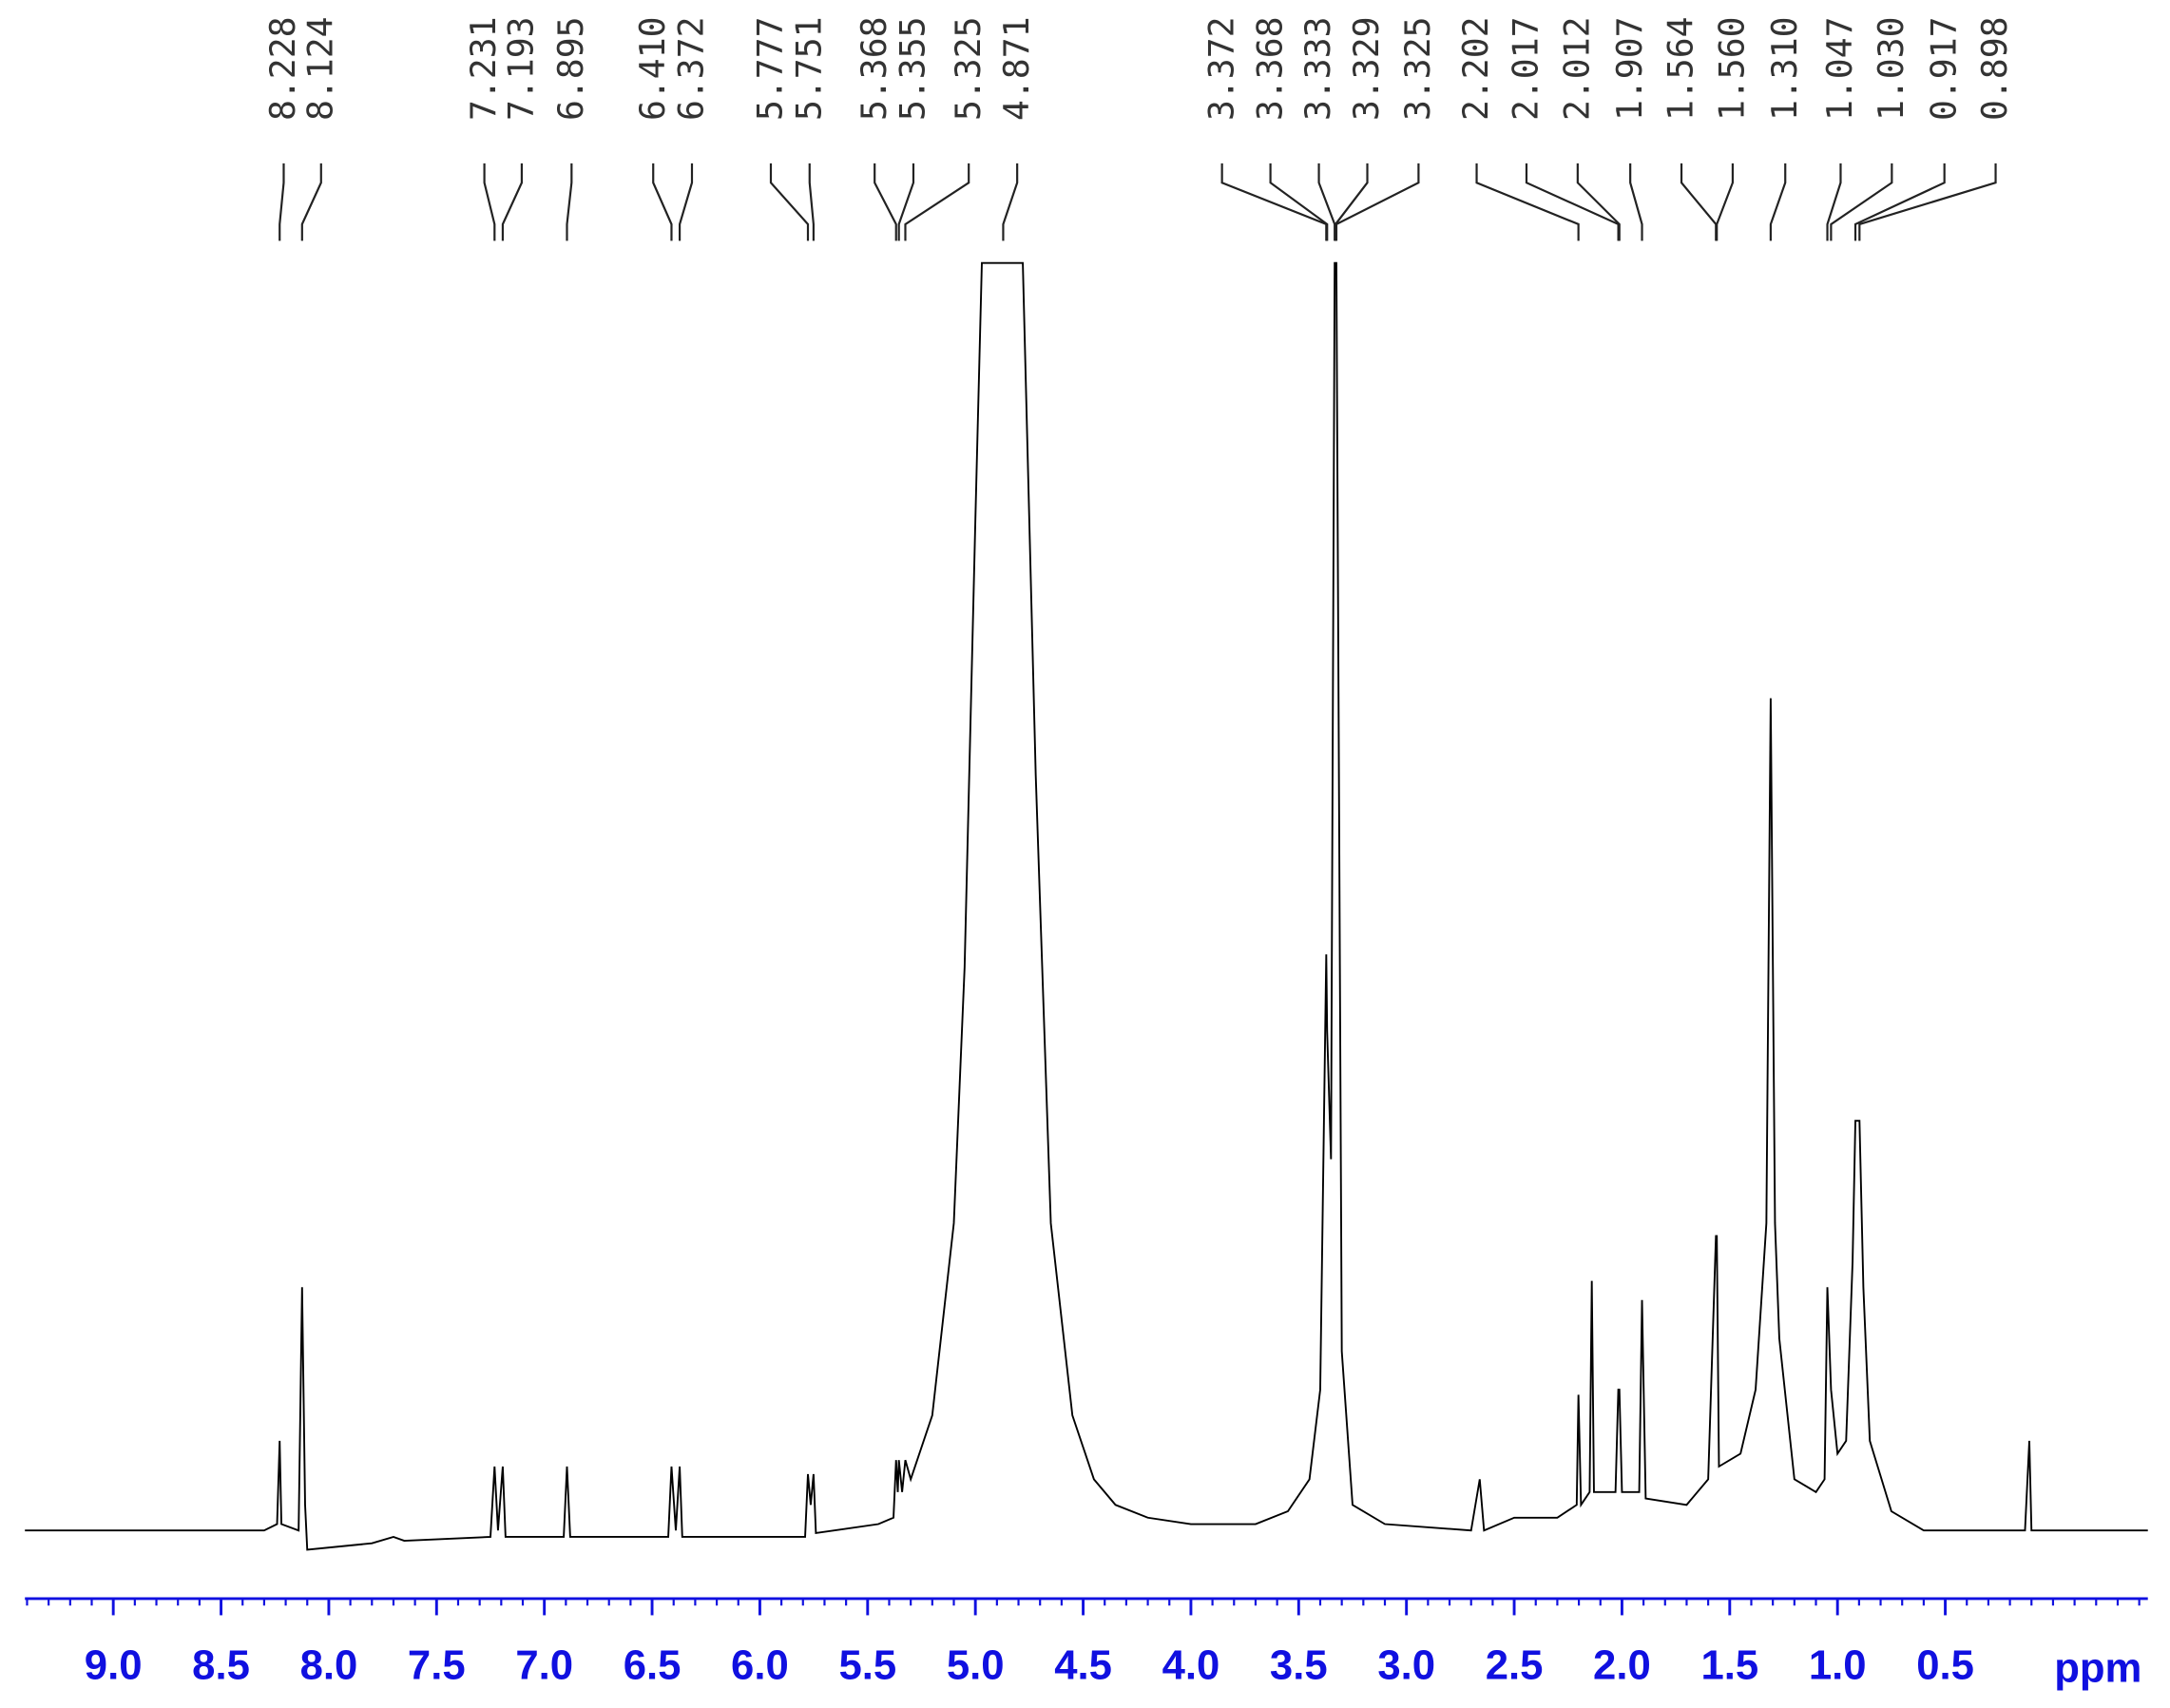  Describe the element at coordinates (1732, 68) in the screenshot. I see `peak-label: 1.560` at that location.